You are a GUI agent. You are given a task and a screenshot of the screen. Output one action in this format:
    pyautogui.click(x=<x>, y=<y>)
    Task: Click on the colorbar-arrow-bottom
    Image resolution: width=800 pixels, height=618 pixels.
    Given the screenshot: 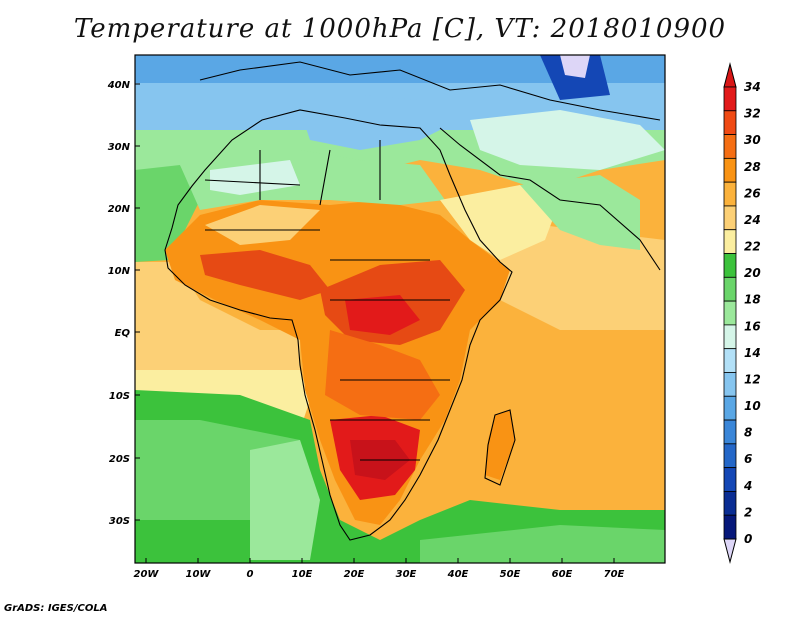 What is the action you would take?
    pyautogui.click(x=730, y=551)
    